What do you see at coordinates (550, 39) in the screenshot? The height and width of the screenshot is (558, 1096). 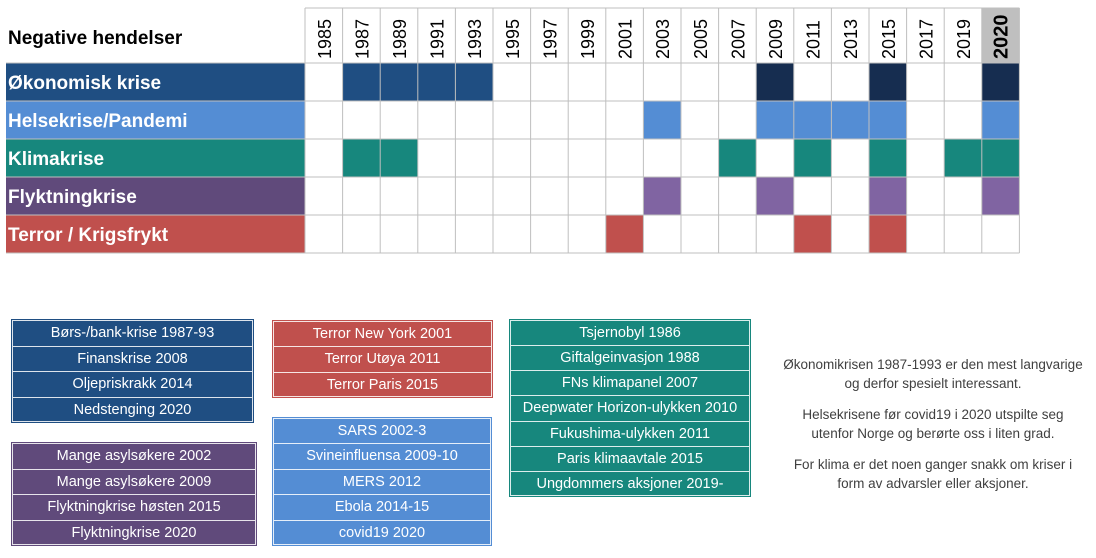 I see `year-tick-label: 1997` at bounding box center [550, 39].